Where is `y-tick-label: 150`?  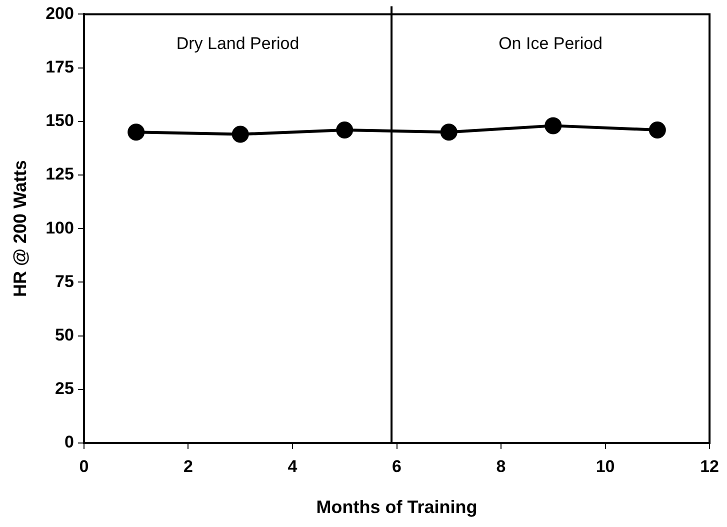 y-tick-label: 150 is located at coordinates (60, 120).